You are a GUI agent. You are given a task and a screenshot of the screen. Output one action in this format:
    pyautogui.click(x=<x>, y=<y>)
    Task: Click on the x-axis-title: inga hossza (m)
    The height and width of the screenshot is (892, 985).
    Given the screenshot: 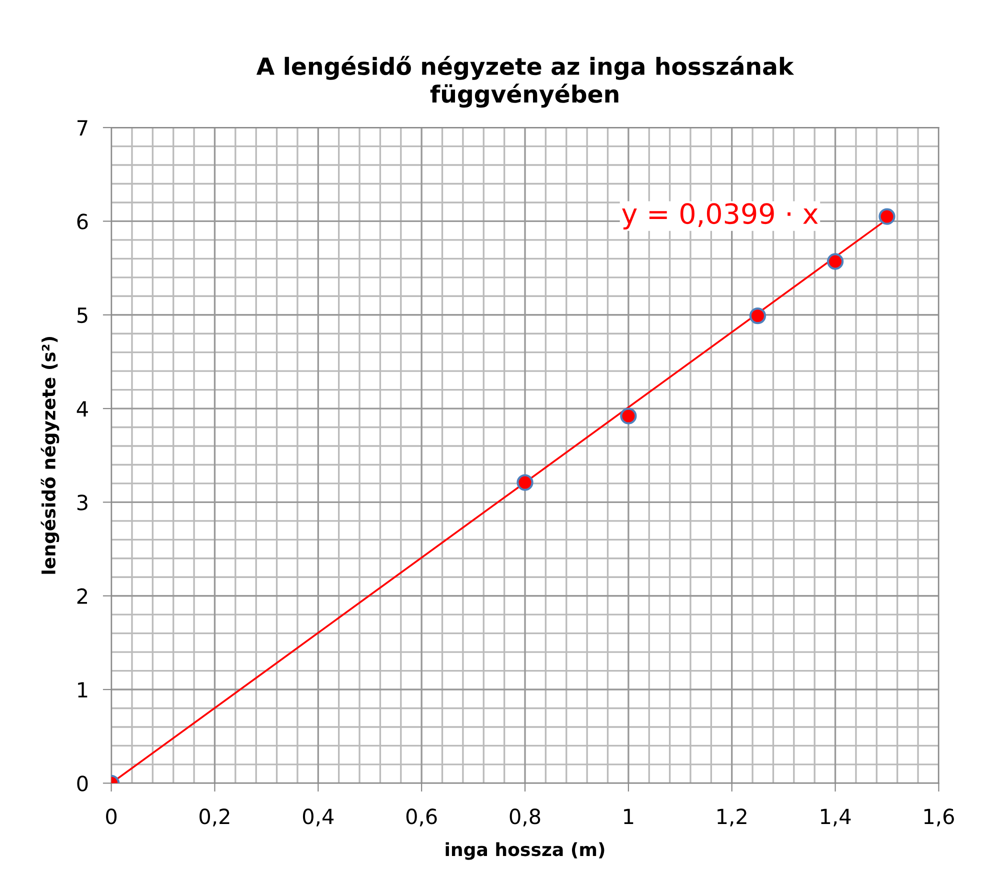 What is the action you would take?
    pyautogui.click(x=525, y=851)
    